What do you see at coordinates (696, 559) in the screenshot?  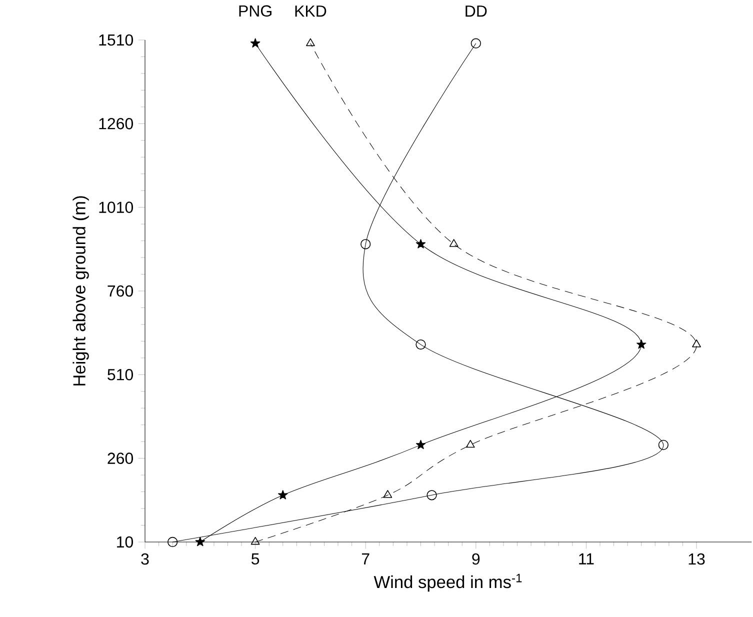 I see `x-tick-label: 13` at bounding box center [696, 559].